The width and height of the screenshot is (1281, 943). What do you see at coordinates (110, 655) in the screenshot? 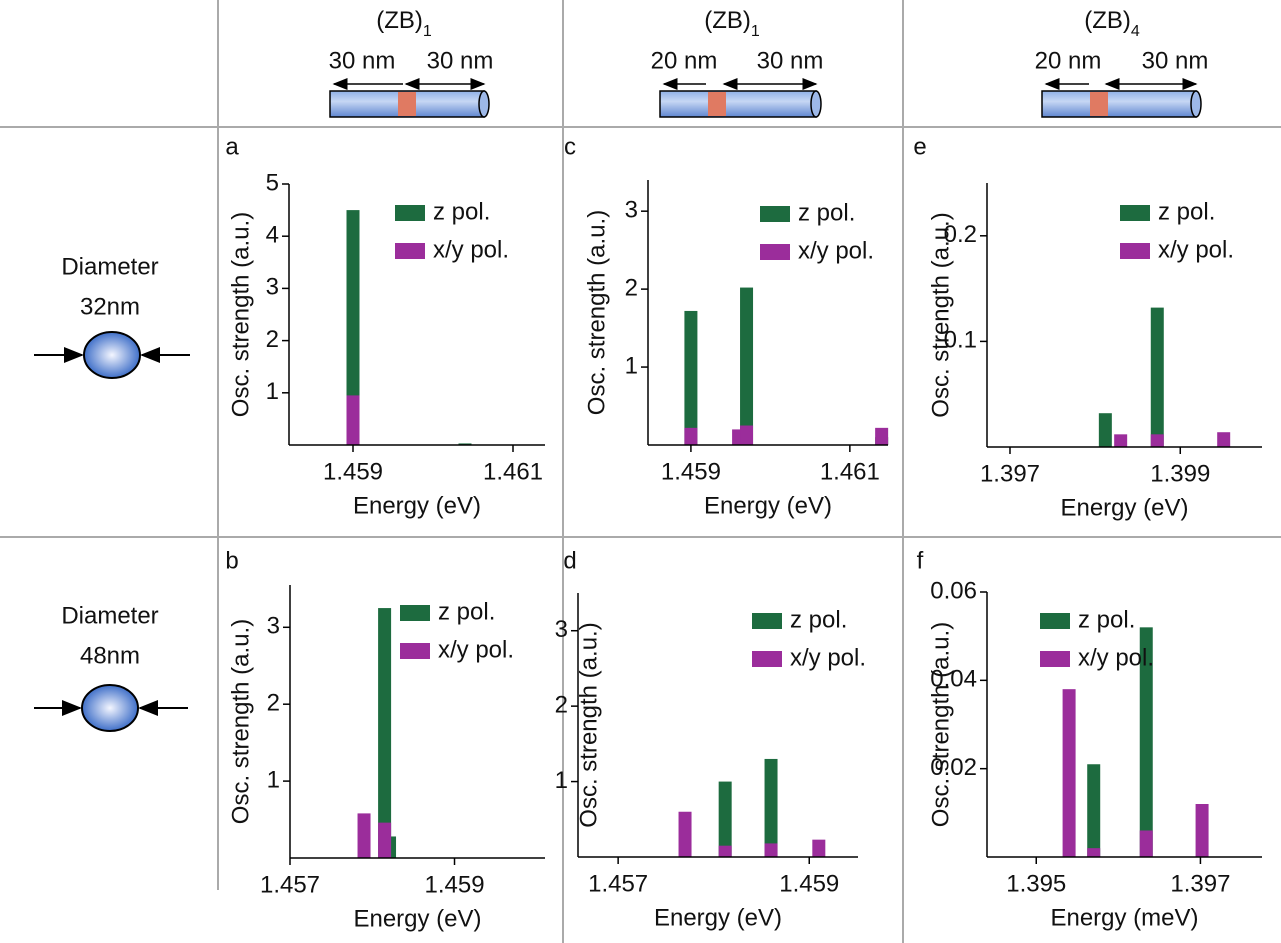
I see `row-size: 48nm` at bounding box center [110, 655].